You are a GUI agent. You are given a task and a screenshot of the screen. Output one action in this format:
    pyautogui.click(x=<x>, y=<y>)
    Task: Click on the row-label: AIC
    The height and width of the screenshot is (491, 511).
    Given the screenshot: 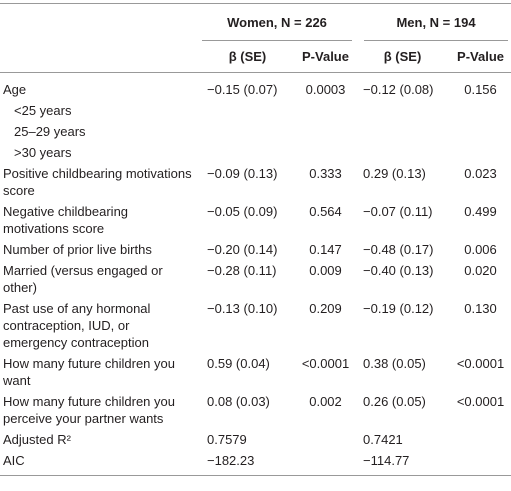 What is the action you would take?
    pyautogui.click(x=99, y=463)
    